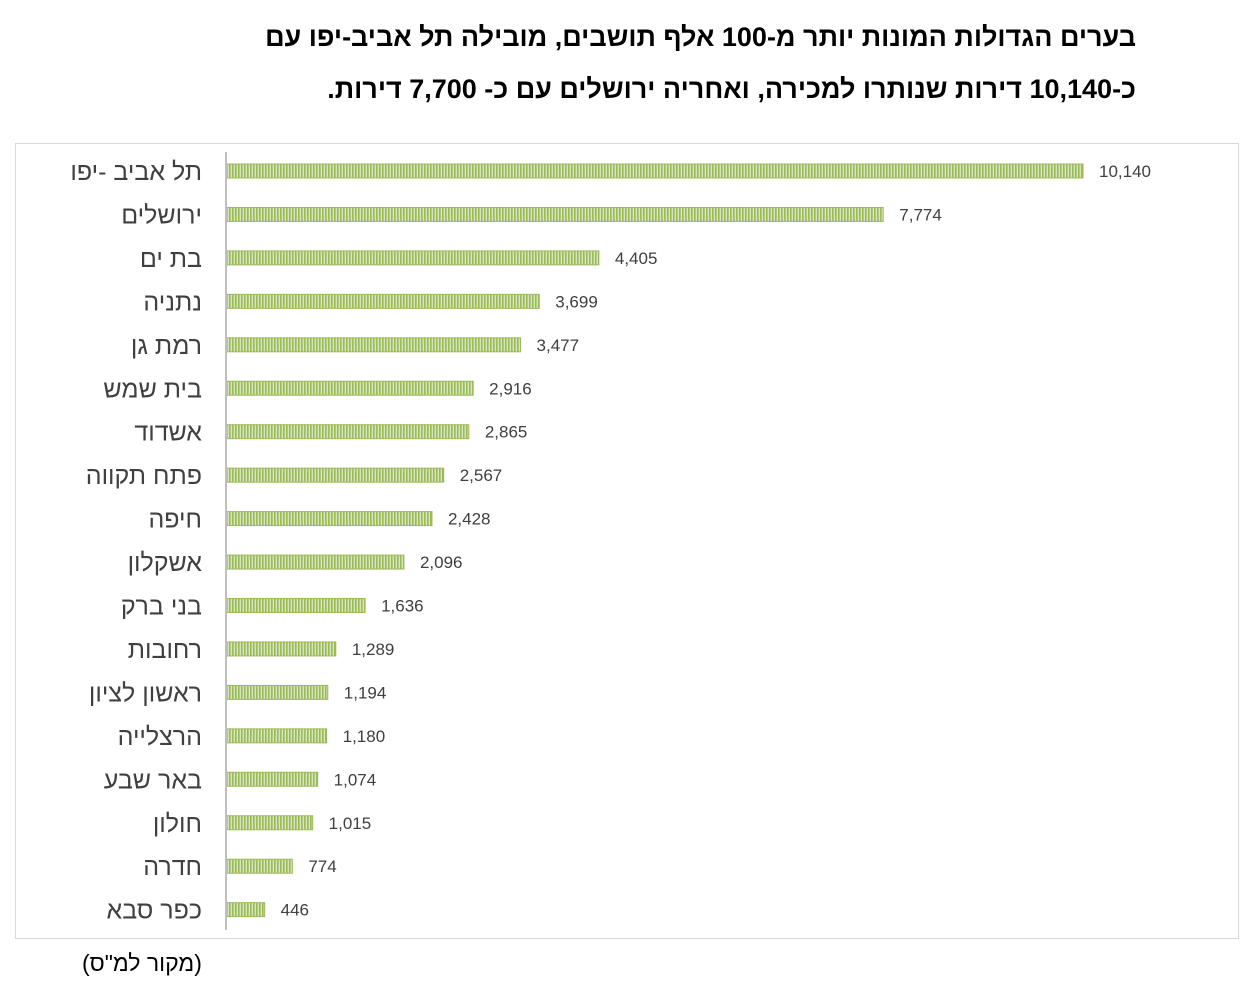 This screenshot has height=988, width=1252. What do you see at coordinates (295, 910) in the screenshot?
I see `data-label: 446` at bounding box center [295, 910].